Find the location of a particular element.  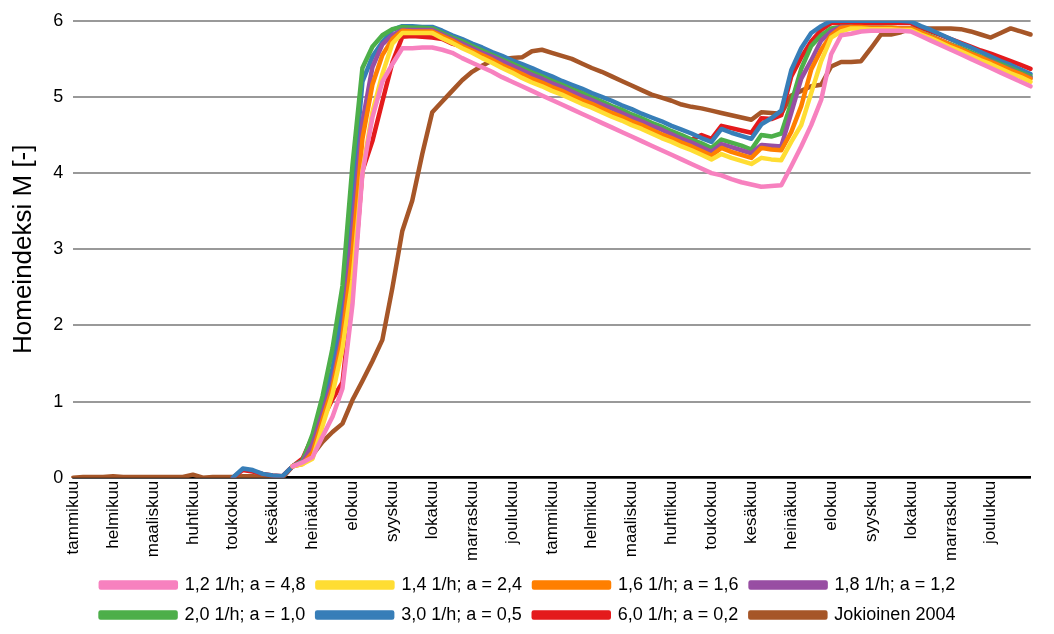

y-tick-label: 5 is located at coordinates (58, 95).